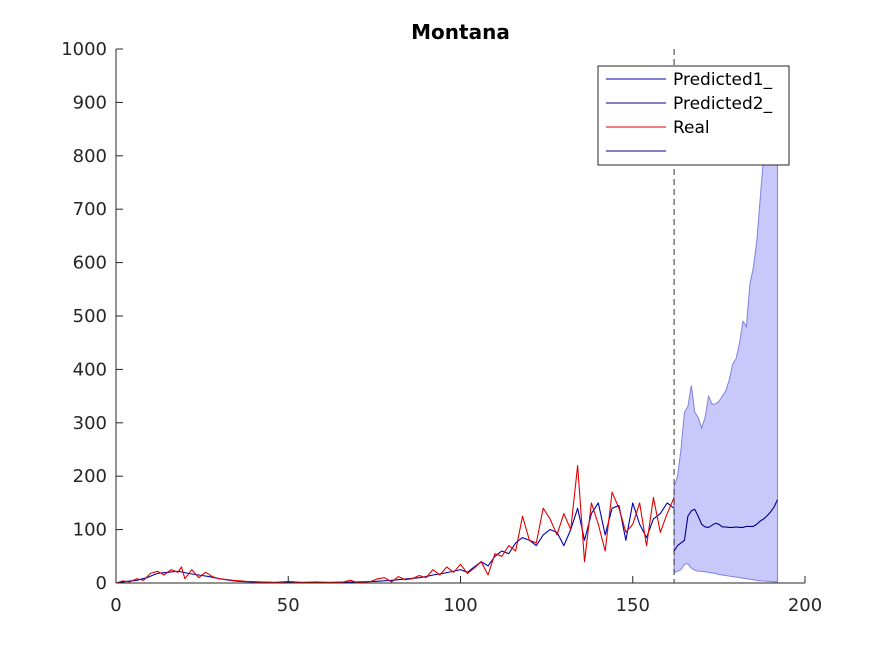 The width and height of the screenshot is (891, 656). I want to click on x-tick-label: 150, so click(633, 605).